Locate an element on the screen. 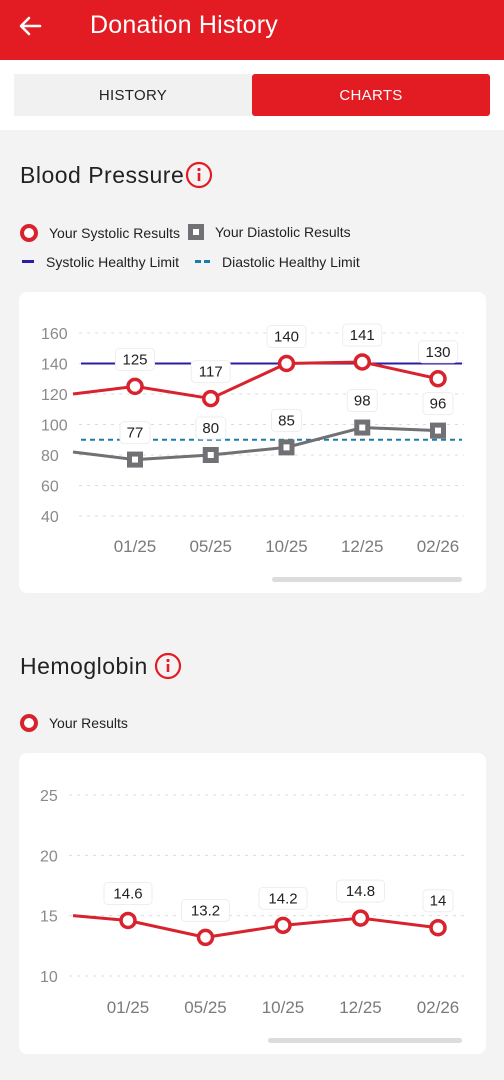  app-bar: Donation History is located at coordinates (252, 30).